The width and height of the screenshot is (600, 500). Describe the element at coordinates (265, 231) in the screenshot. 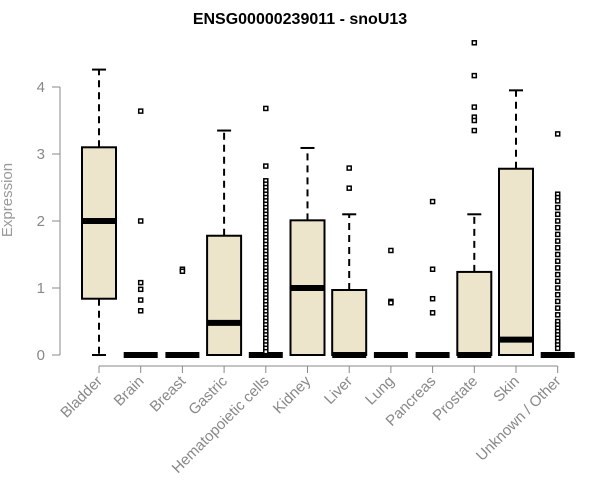

I see `box-hematopoietic-cells` at that location.